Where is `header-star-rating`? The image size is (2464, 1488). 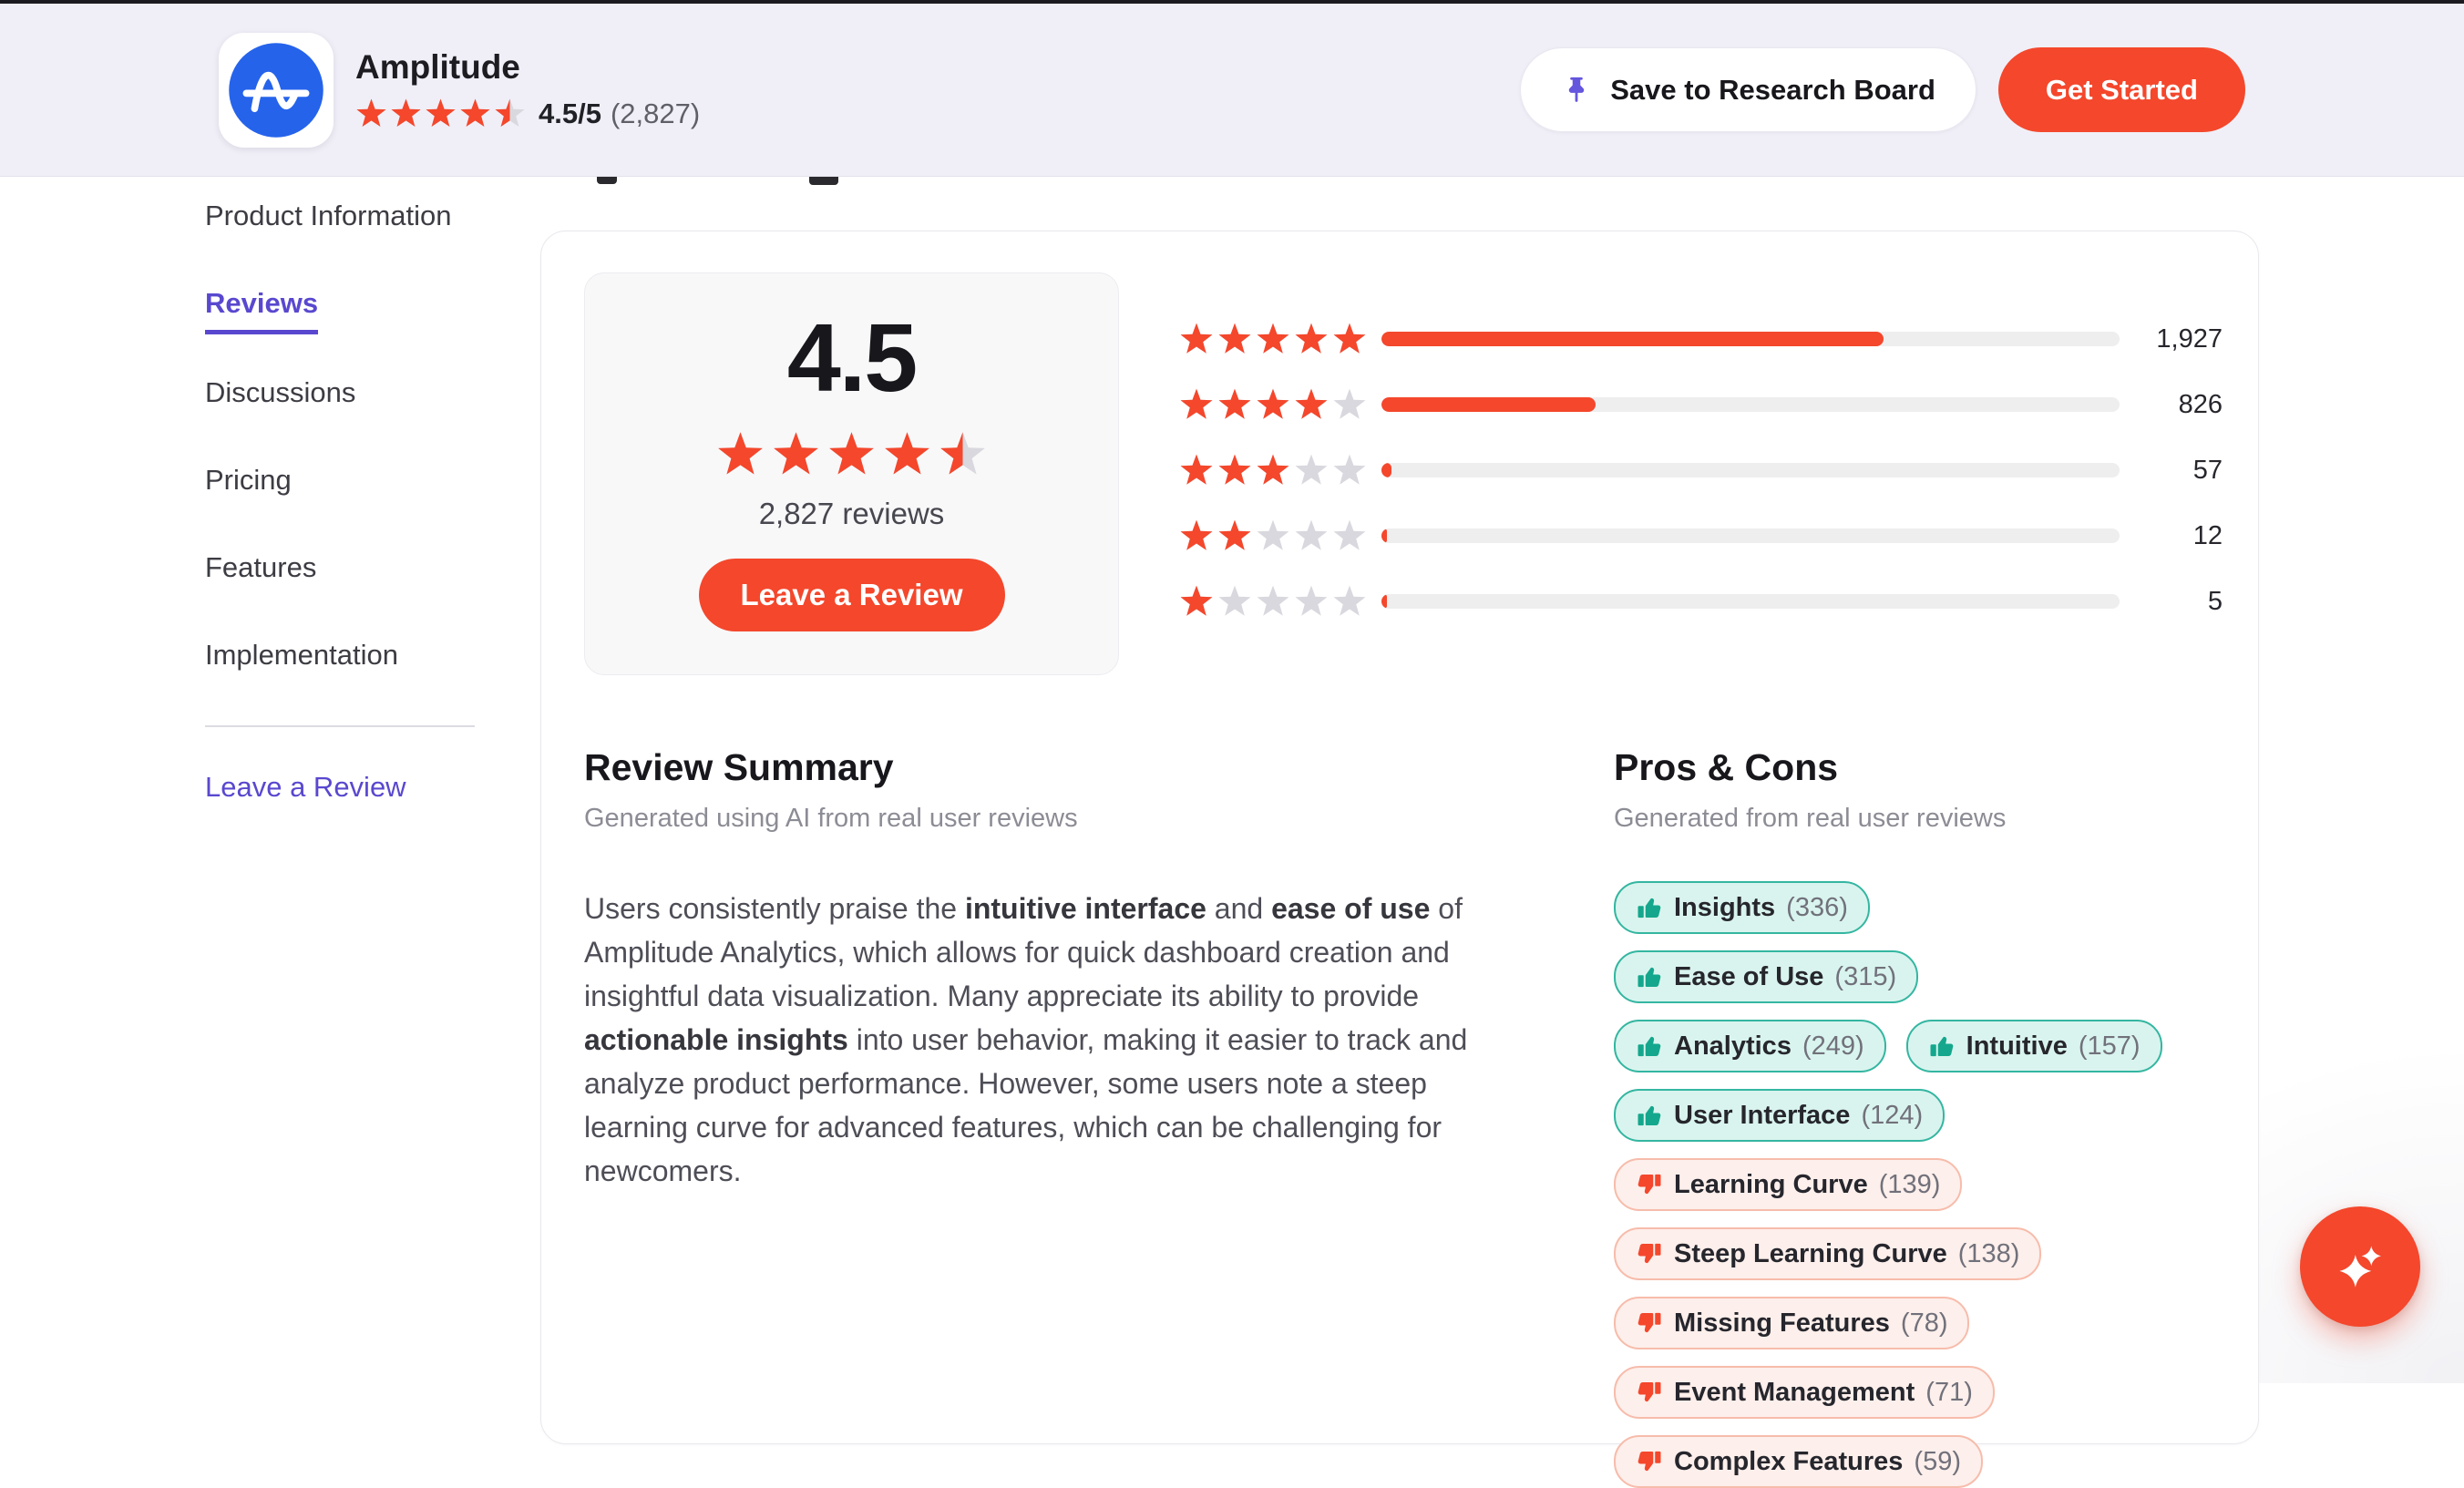
header-star-rating is located at coordinates (440, 113).